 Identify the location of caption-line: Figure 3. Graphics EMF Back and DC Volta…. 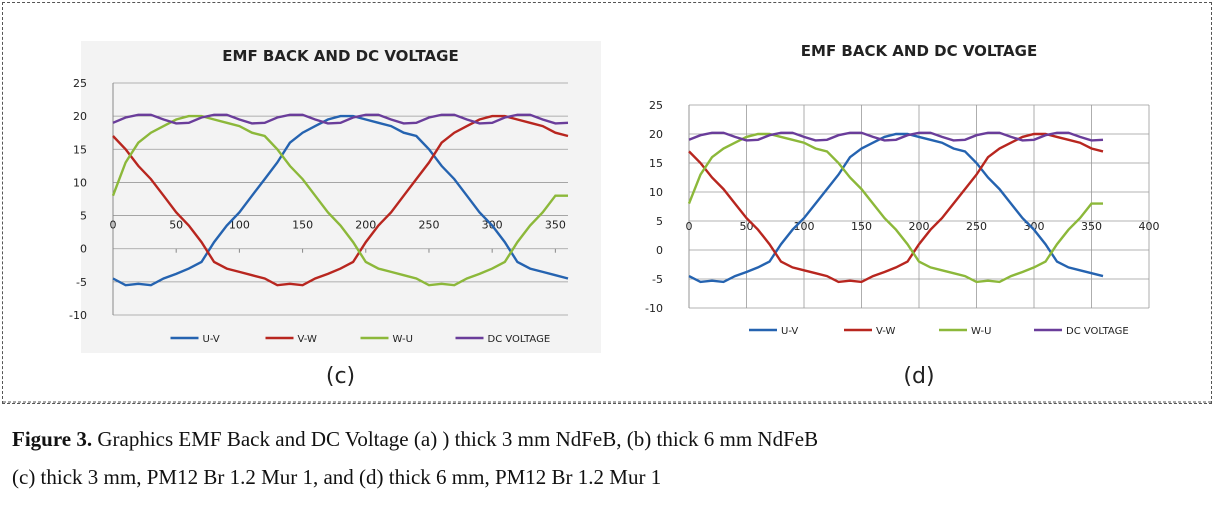
(415, 439).